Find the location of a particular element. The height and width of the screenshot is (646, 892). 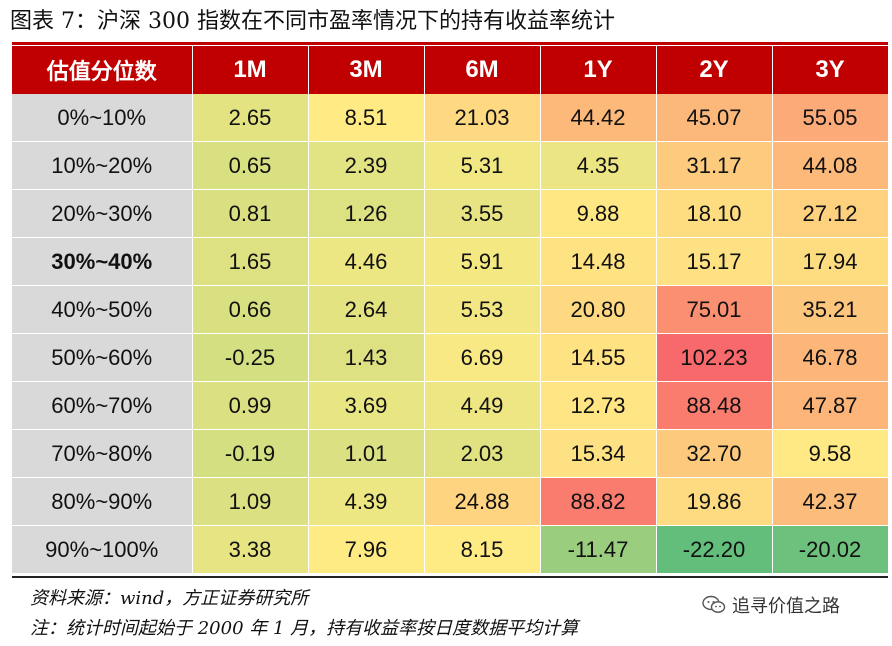

table-row: 0%~10% 2.65 8.51 21.03 44.42 45.07 55.05 is located at coordinates (450, 118).